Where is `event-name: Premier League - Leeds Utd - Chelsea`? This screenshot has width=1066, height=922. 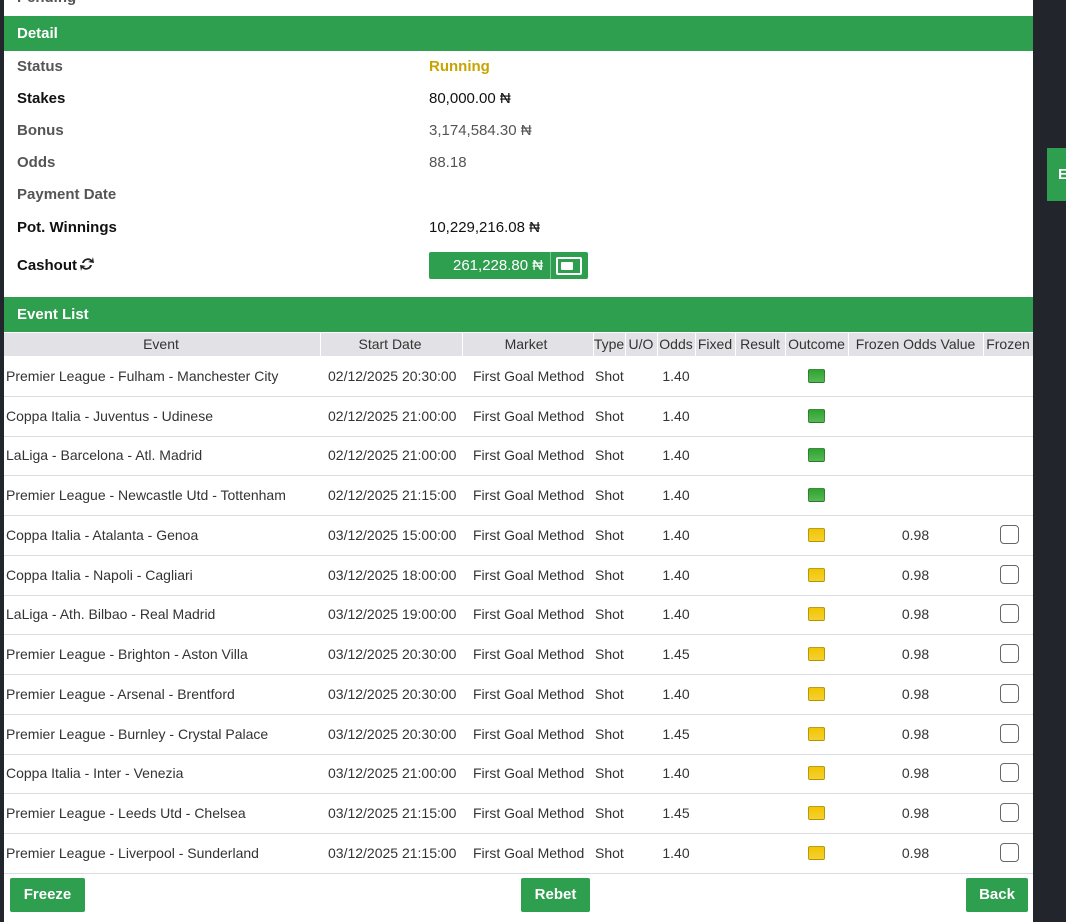
event-name: Premier League - Leeds Utd - Chelsea is located at coordinates (126, 813).